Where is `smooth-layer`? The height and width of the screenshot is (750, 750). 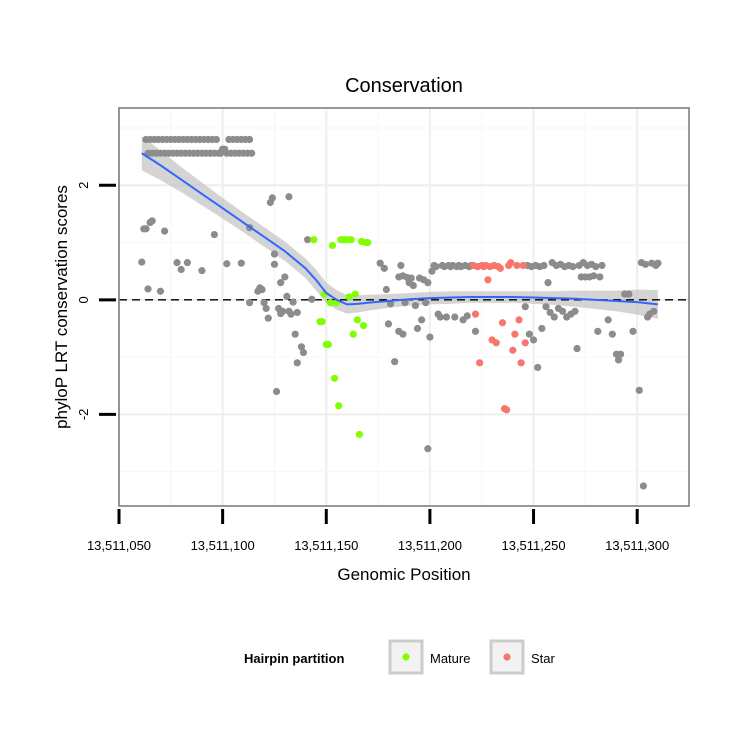
smooth-layer is located at coordinates (400, 229).